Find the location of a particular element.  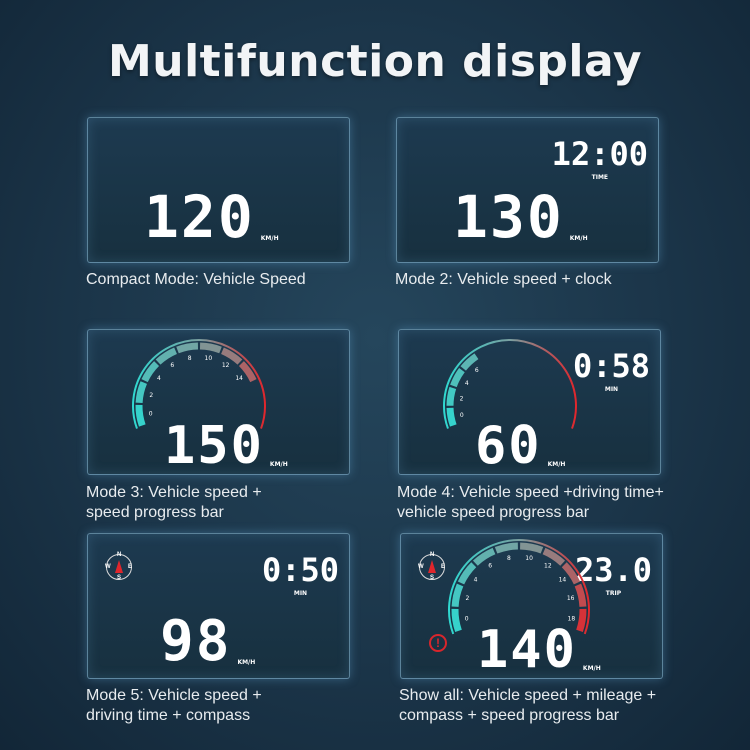

secondary-readout: 23.0 is located at coordinates (613, 570).